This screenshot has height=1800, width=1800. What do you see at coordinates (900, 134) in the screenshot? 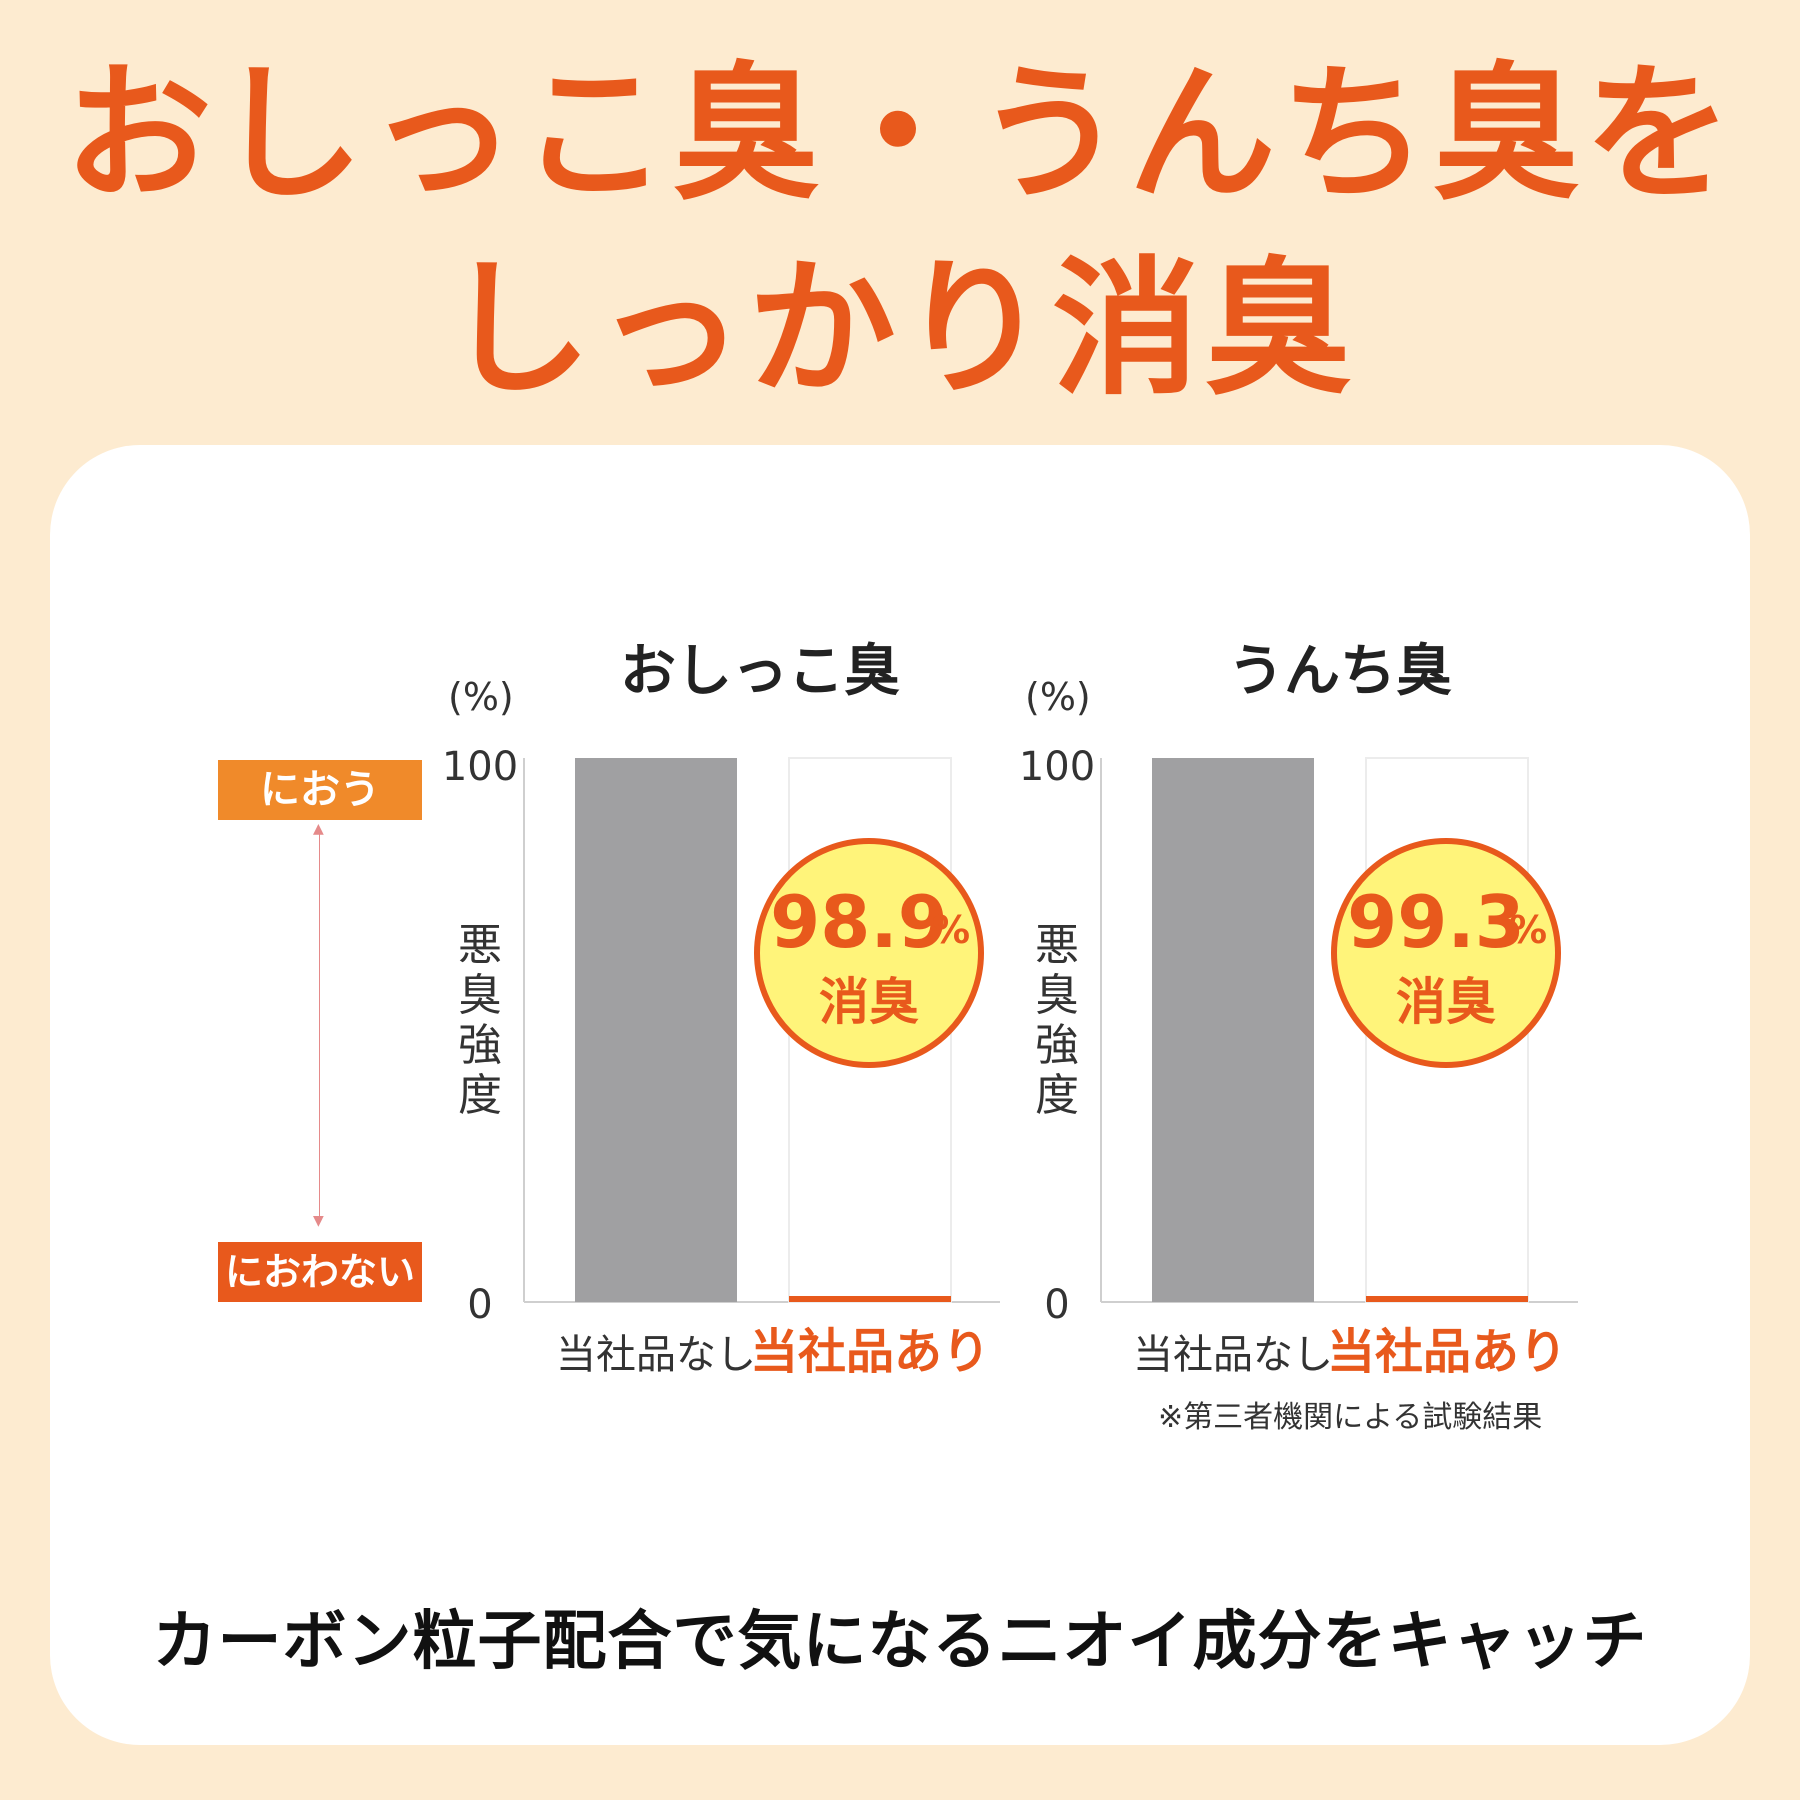
I see `headline-line-1: おしっこ臭・うんち臭を` at bounding box center [900, 134].